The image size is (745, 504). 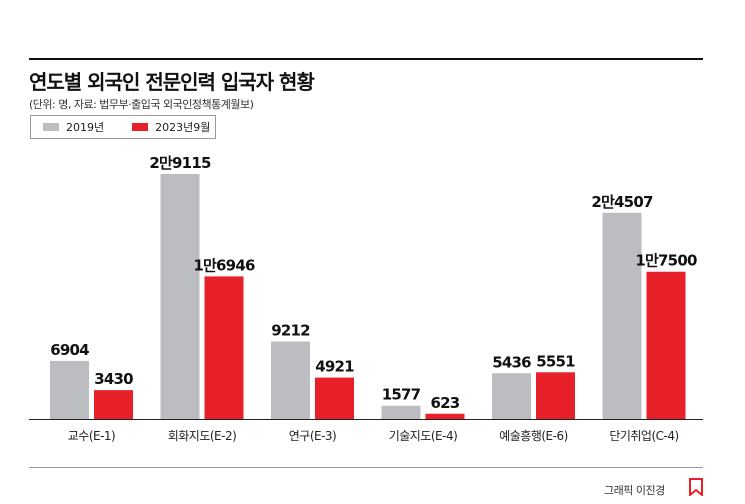 What do you see at coordinates (445, 403) in the screenshot?
I see `data-label-2023-3: 623` at bounding box center [445, 403].